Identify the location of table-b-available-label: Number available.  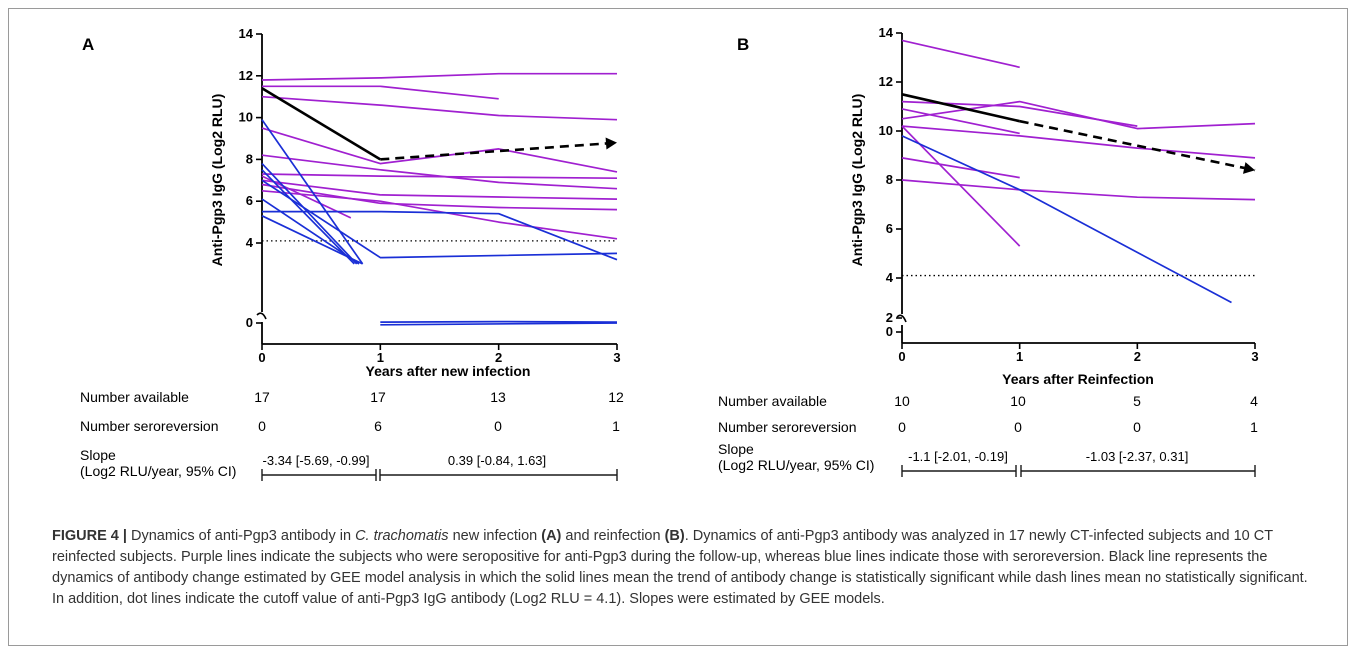
(772, 401).